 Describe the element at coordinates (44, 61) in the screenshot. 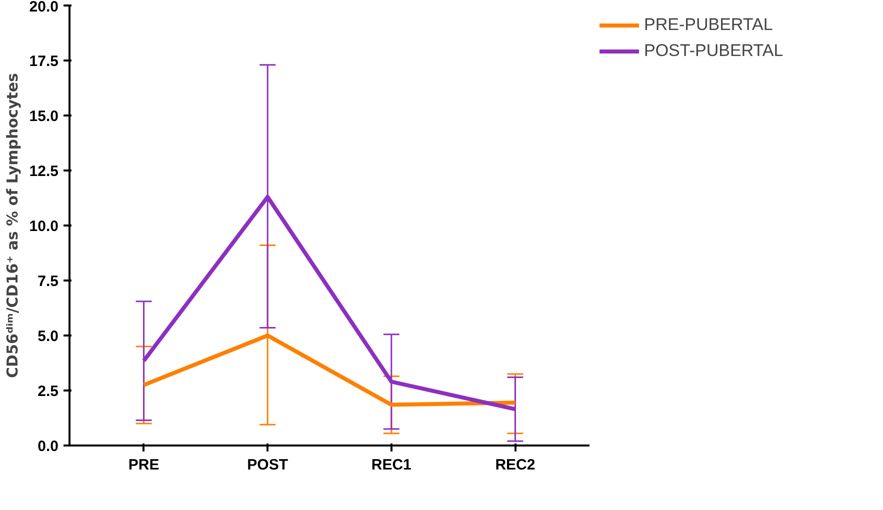

I see `y-tick-label: 17.5` at that location.